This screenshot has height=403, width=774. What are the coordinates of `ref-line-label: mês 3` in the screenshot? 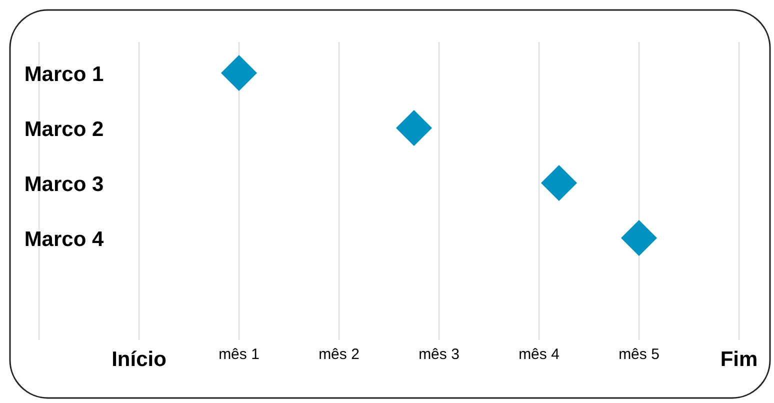 It's located at (439, 354).